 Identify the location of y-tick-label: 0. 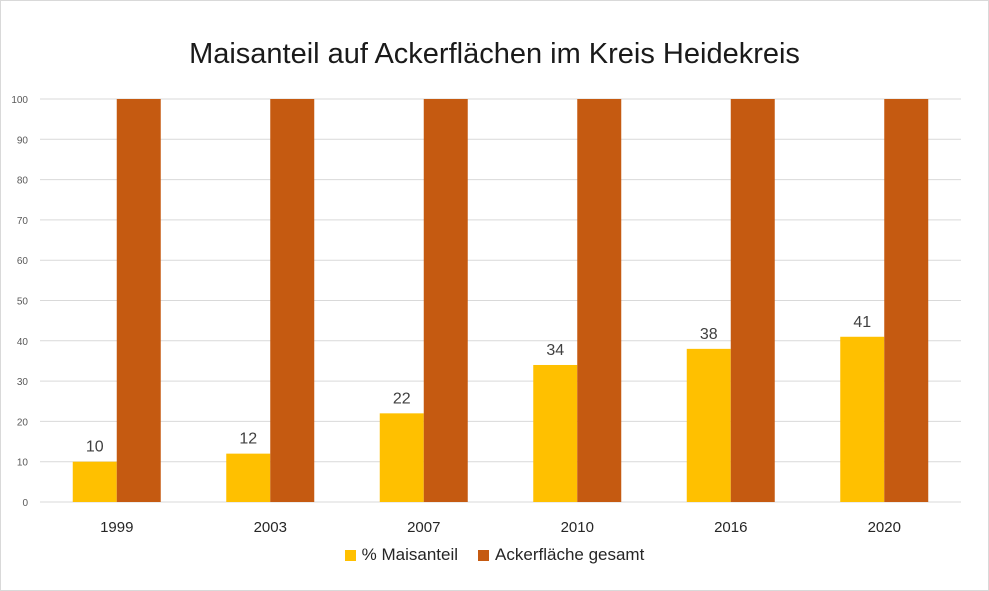
(25, 503).